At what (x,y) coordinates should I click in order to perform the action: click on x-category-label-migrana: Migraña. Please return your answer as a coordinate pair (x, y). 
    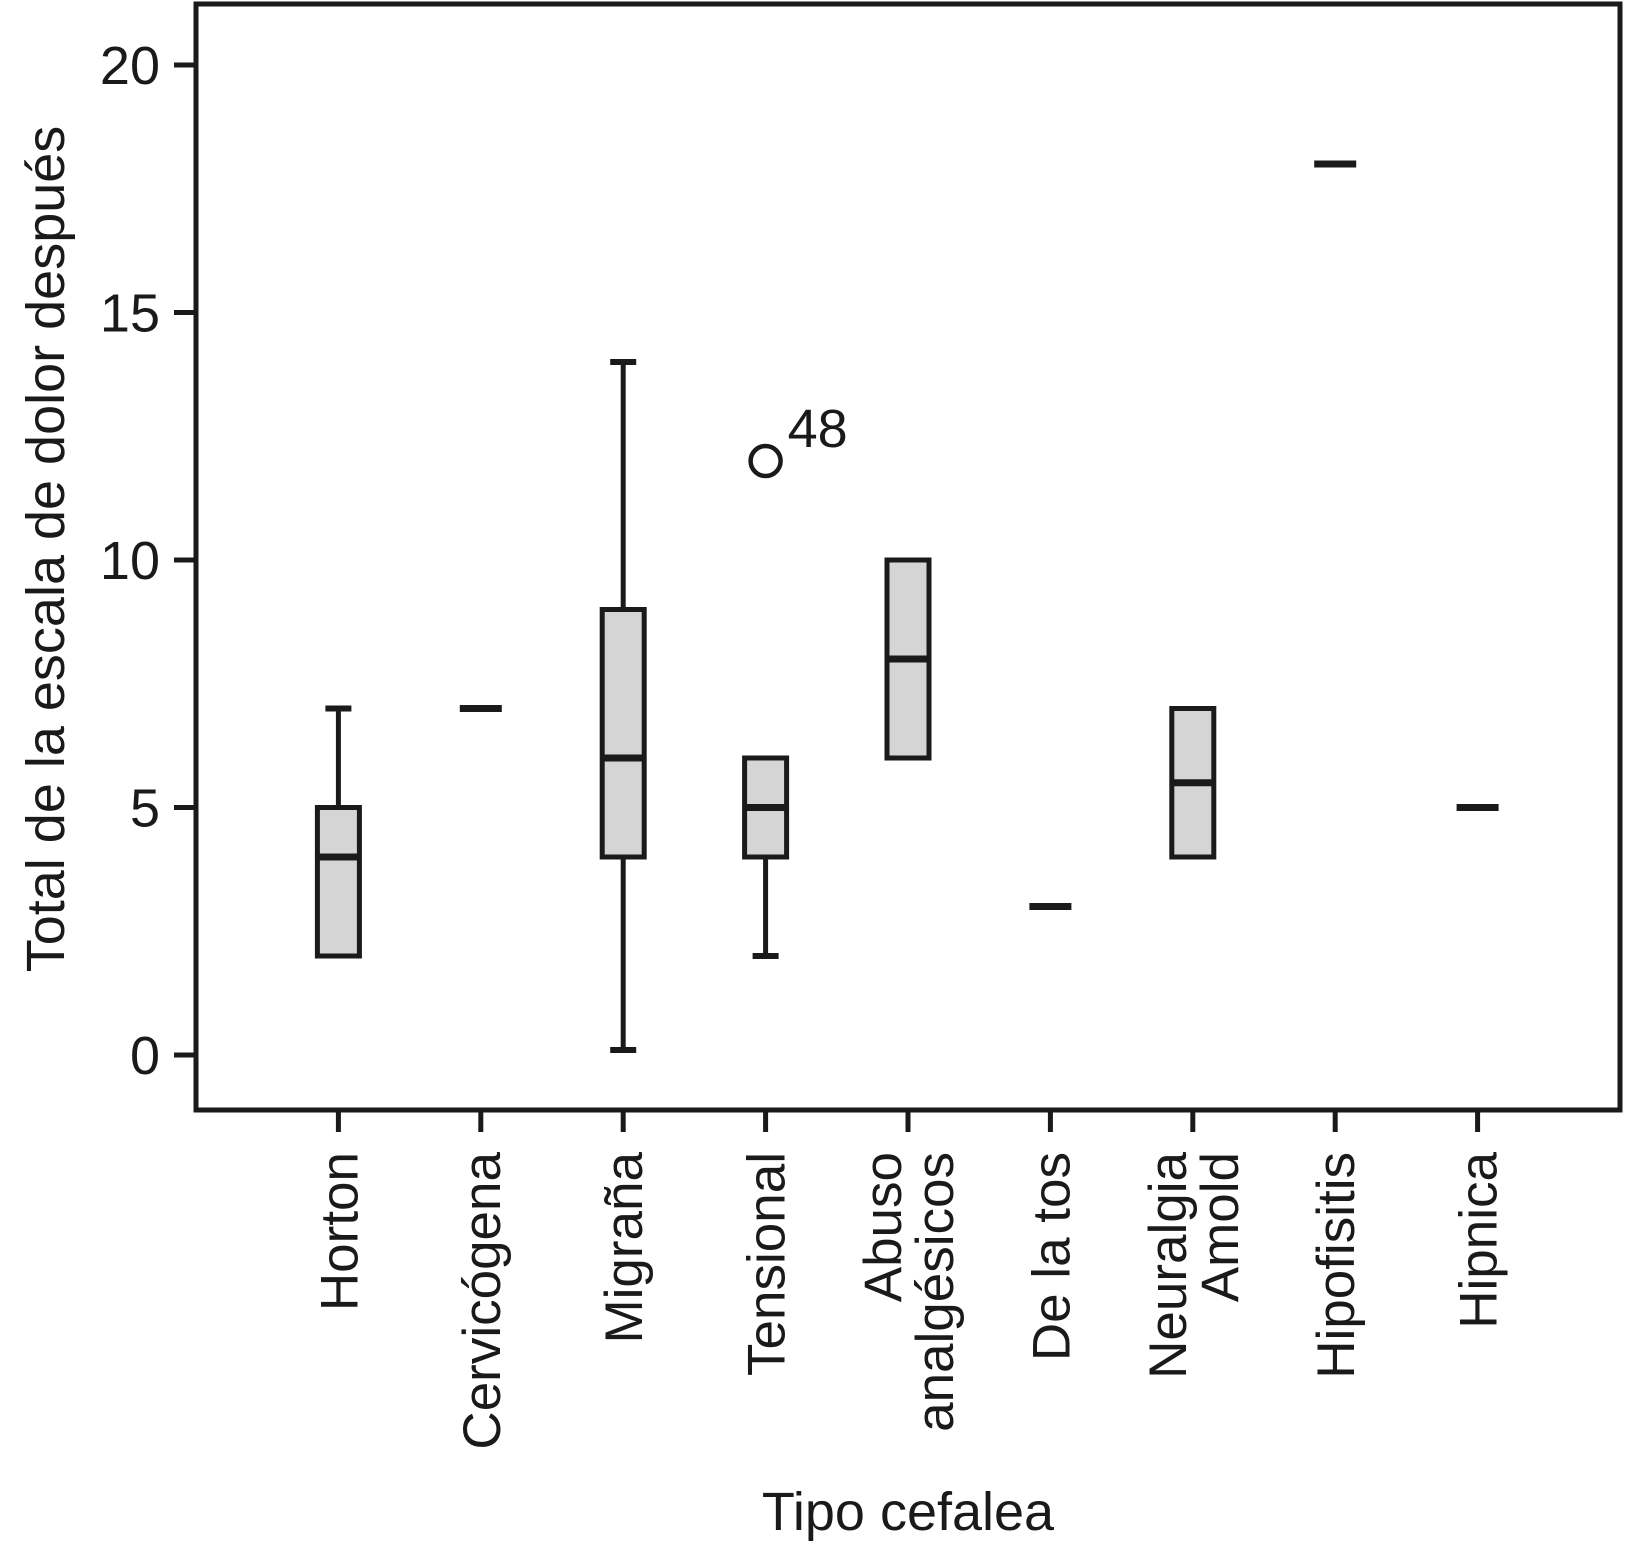
    Looking at the image, I should click on (624, 1247).